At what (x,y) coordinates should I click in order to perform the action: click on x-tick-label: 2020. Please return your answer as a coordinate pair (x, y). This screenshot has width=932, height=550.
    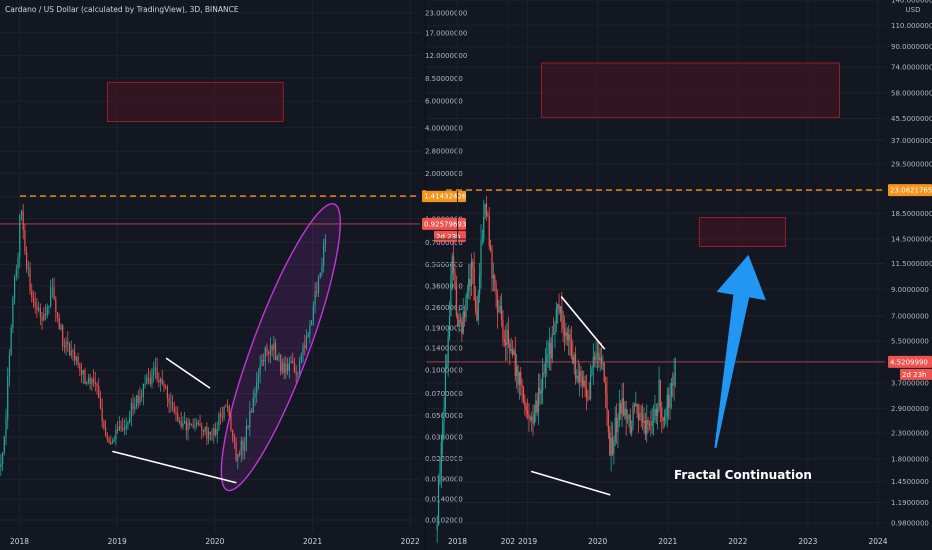
    Looking at the image, I should click on (597, 541).